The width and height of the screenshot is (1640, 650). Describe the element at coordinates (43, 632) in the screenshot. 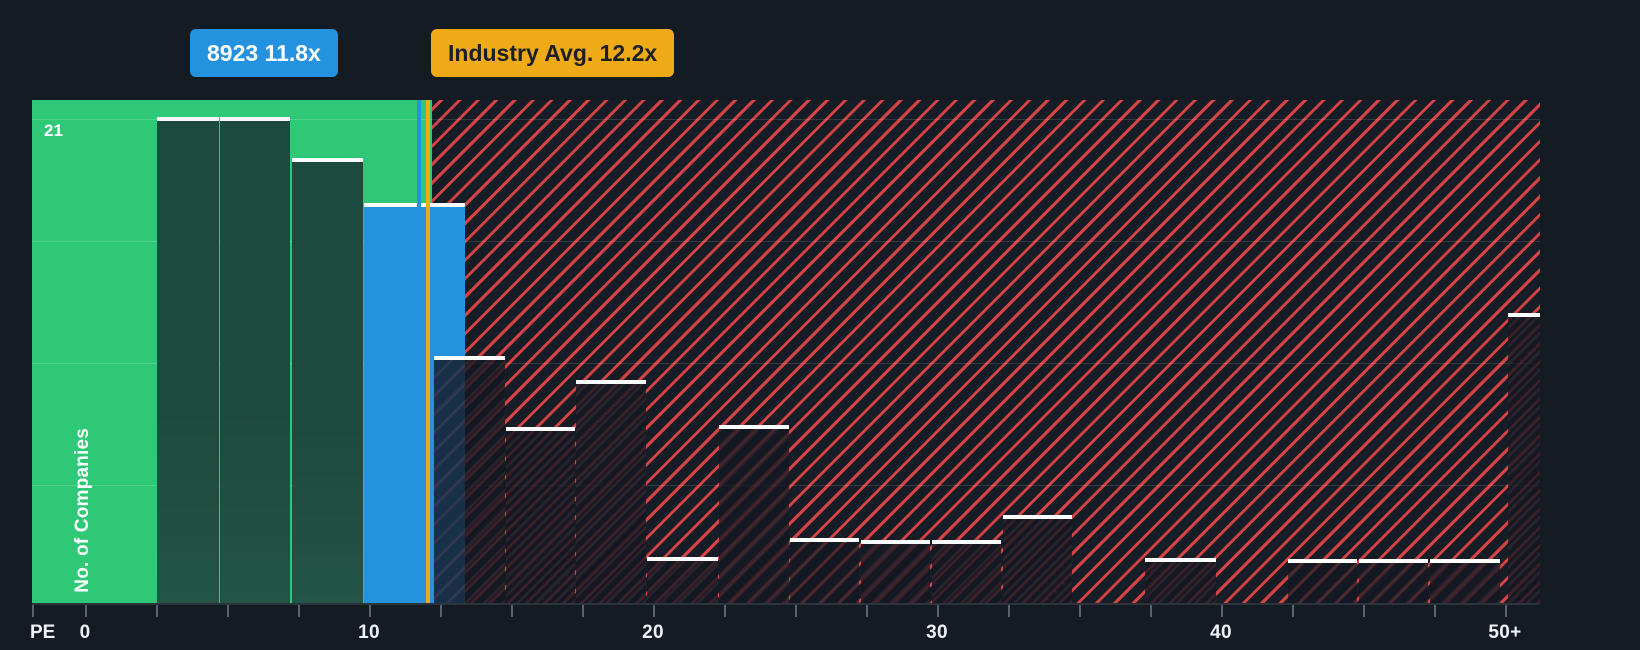

I see `x-axis-prefix-label: PE` at that location.